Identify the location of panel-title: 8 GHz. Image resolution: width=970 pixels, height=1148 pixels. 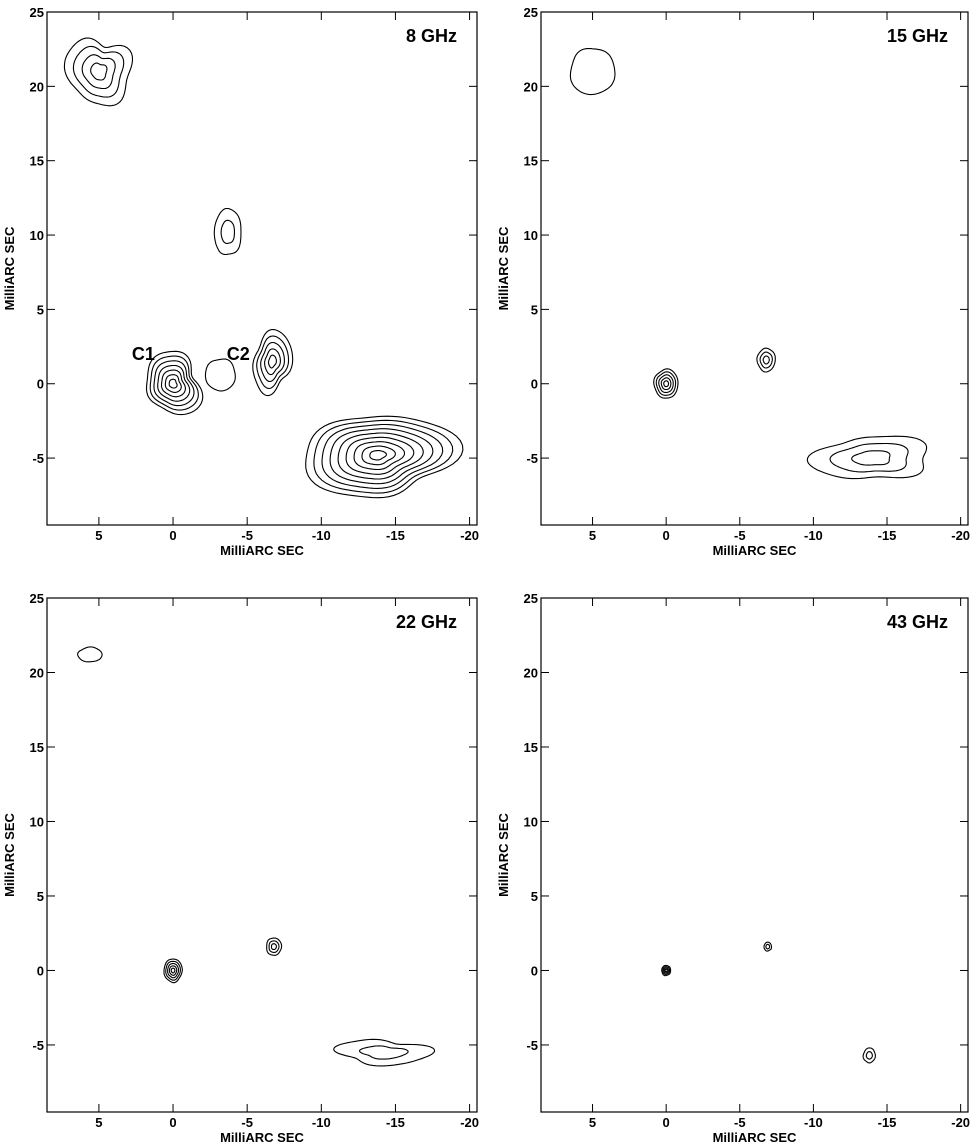
(431, 36).